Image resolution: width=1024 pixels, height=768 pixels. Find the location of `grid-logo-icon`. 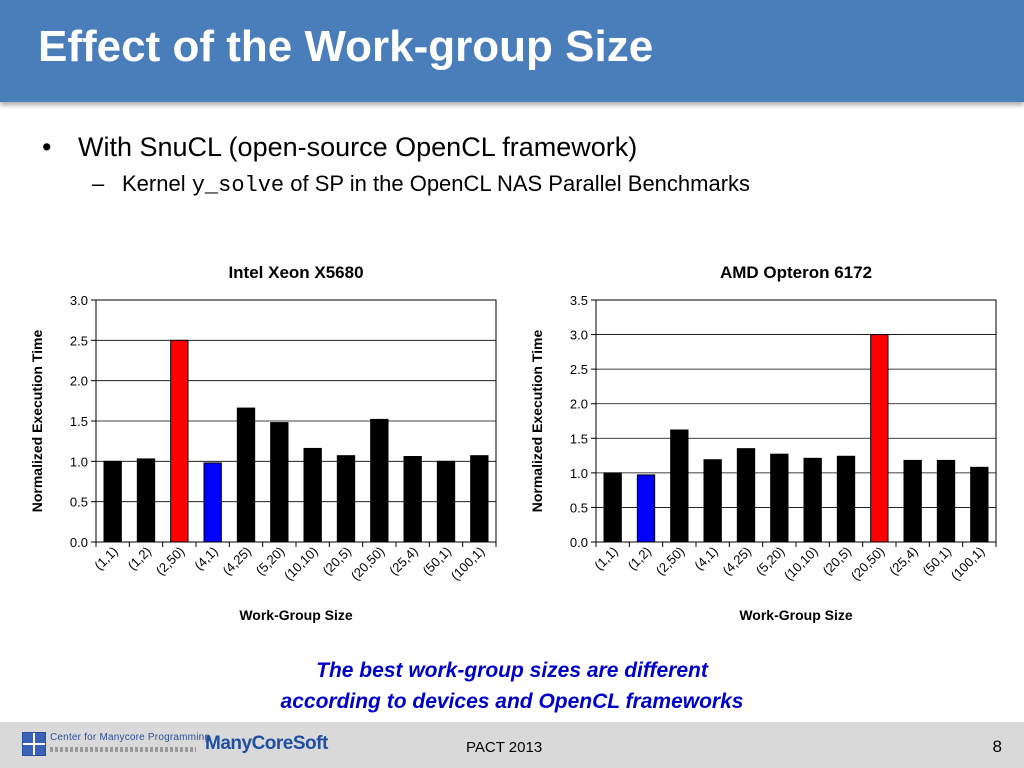

grid-logo-icon is located at coordinates (34, 744).